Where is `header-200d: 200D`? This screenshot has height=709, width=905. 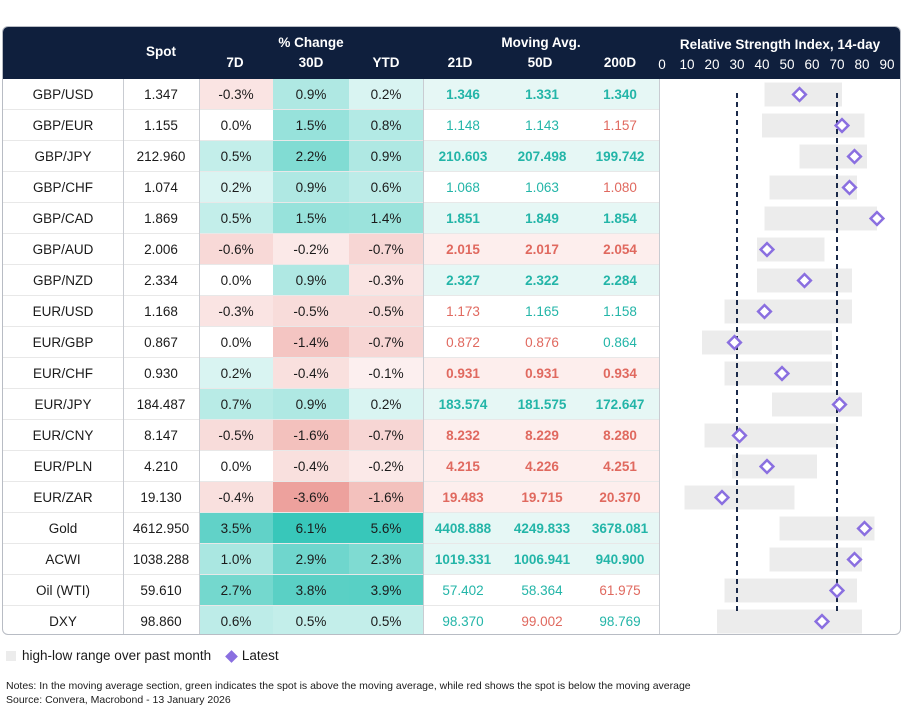 header-200d: 200D is located at coordinates (620, 62).